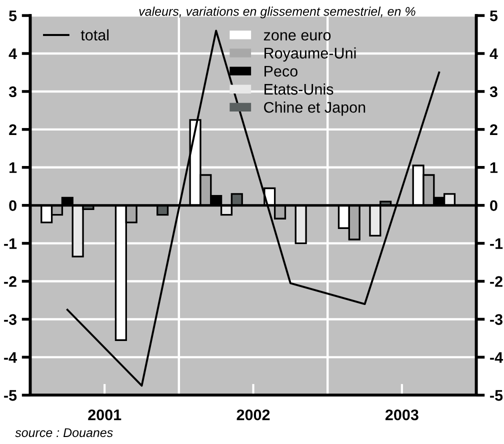  I want to click on y2-tick-label: 2, so click(494, 129).